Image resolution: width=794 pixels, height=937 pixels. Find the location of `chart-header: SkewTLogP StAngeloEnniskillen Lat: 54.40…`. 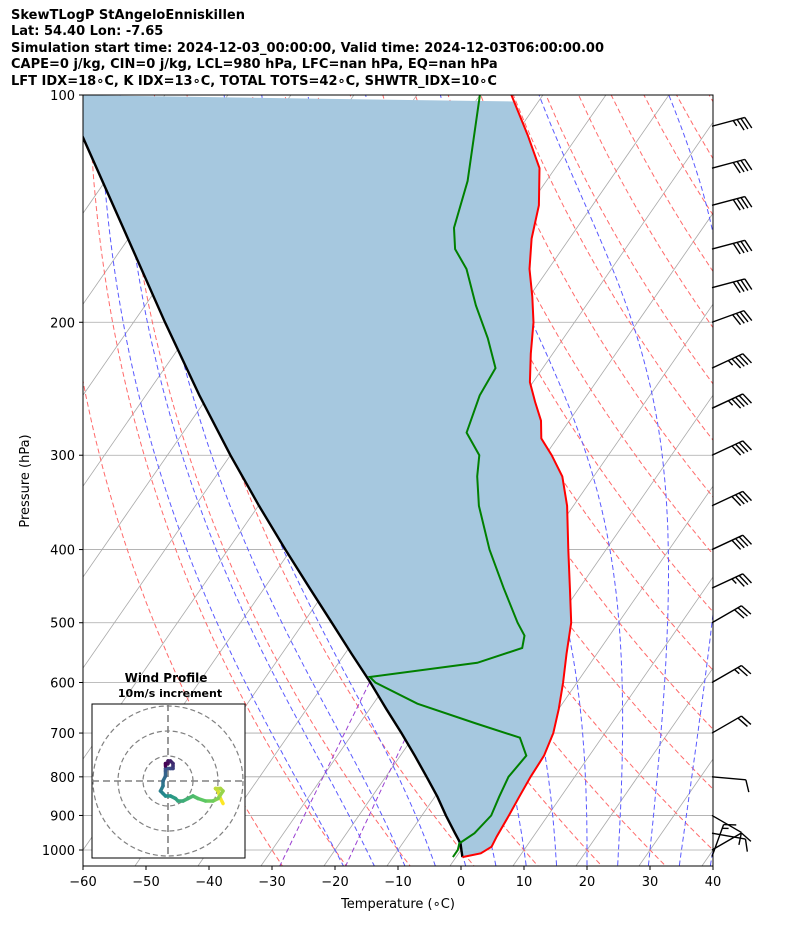

chart-header: SkewTLogP StAngeloEnniskillen Lat: 54.40… is located at coordinates (307, 49).